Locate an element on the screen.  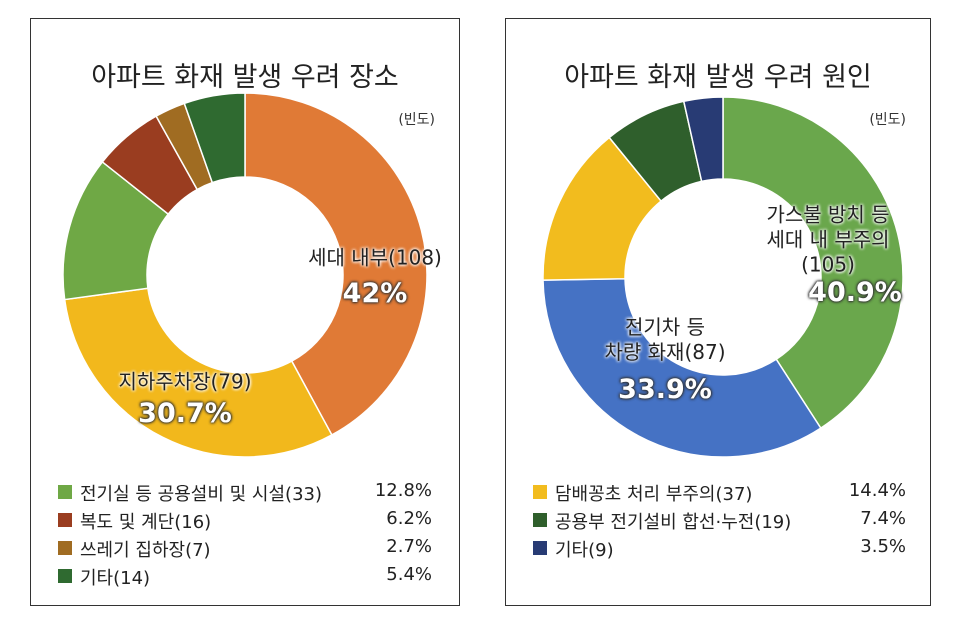
slice-percent: 33.9% is located at coordinates (665, 390).